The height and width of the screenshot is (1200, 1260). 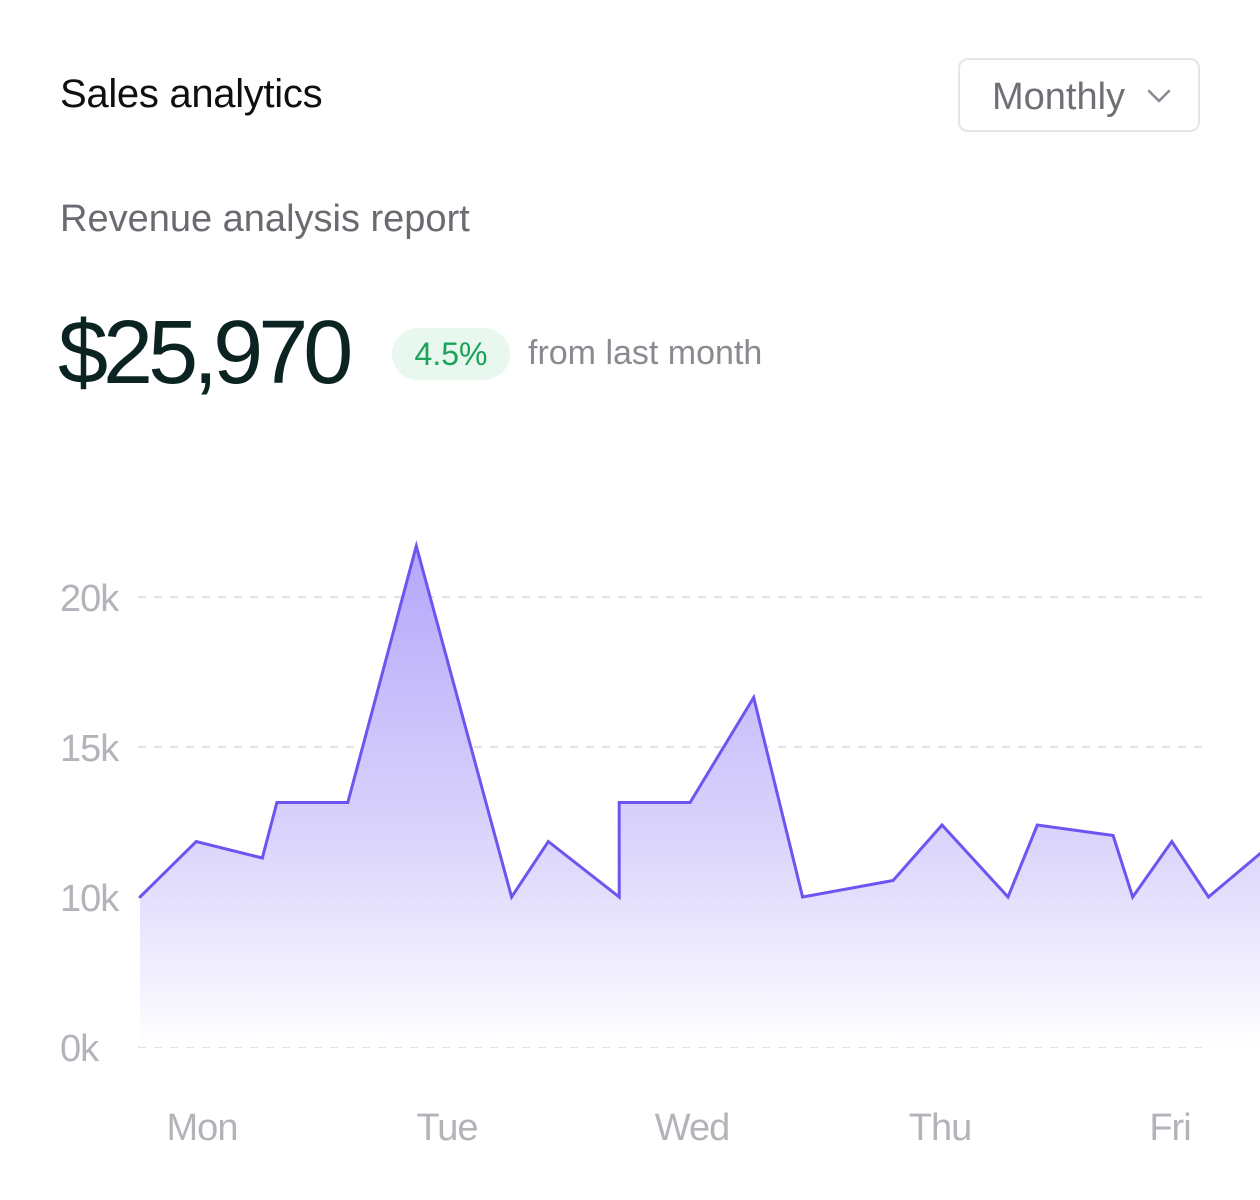 I want to click on y-tick-label: 15k, so click(x=90, y=749).